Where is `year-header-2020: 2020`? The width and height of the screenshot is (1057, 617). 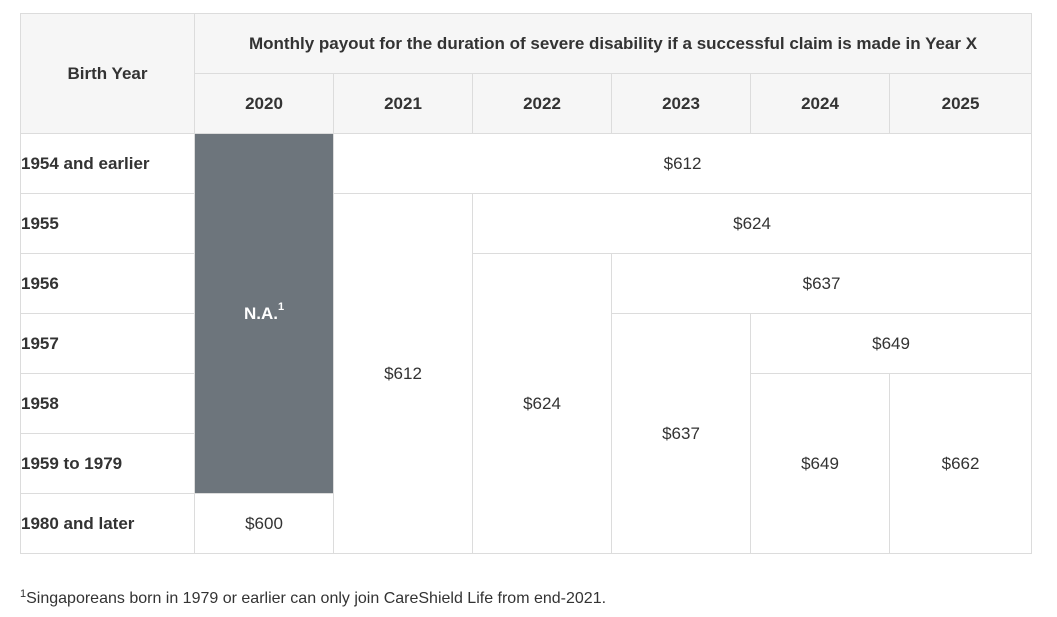
year-header-2020: 2020 is located at coordinates (264, 103).